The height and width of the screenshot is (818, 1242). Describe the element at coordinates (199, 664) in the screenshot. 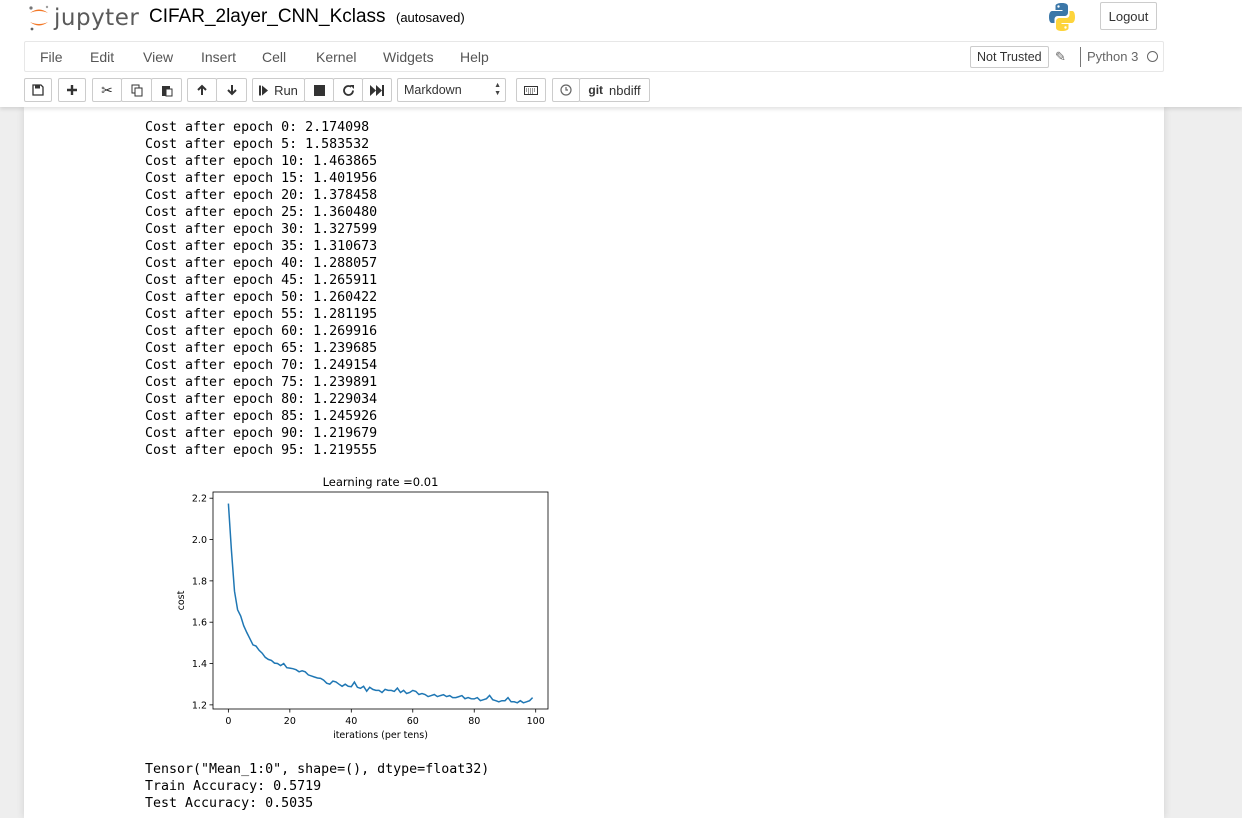

I see `y-tick-label: 1.4` at that location.